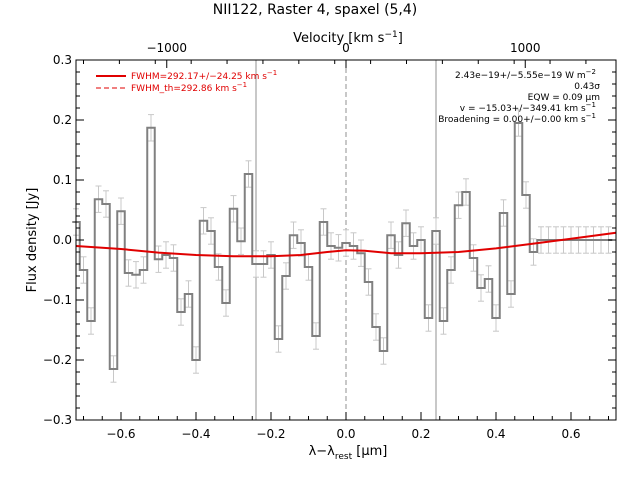  Describe the element at coordinates (495, 434) in the screenshot. I see `x-tick-label-5: 0.4` at that location.